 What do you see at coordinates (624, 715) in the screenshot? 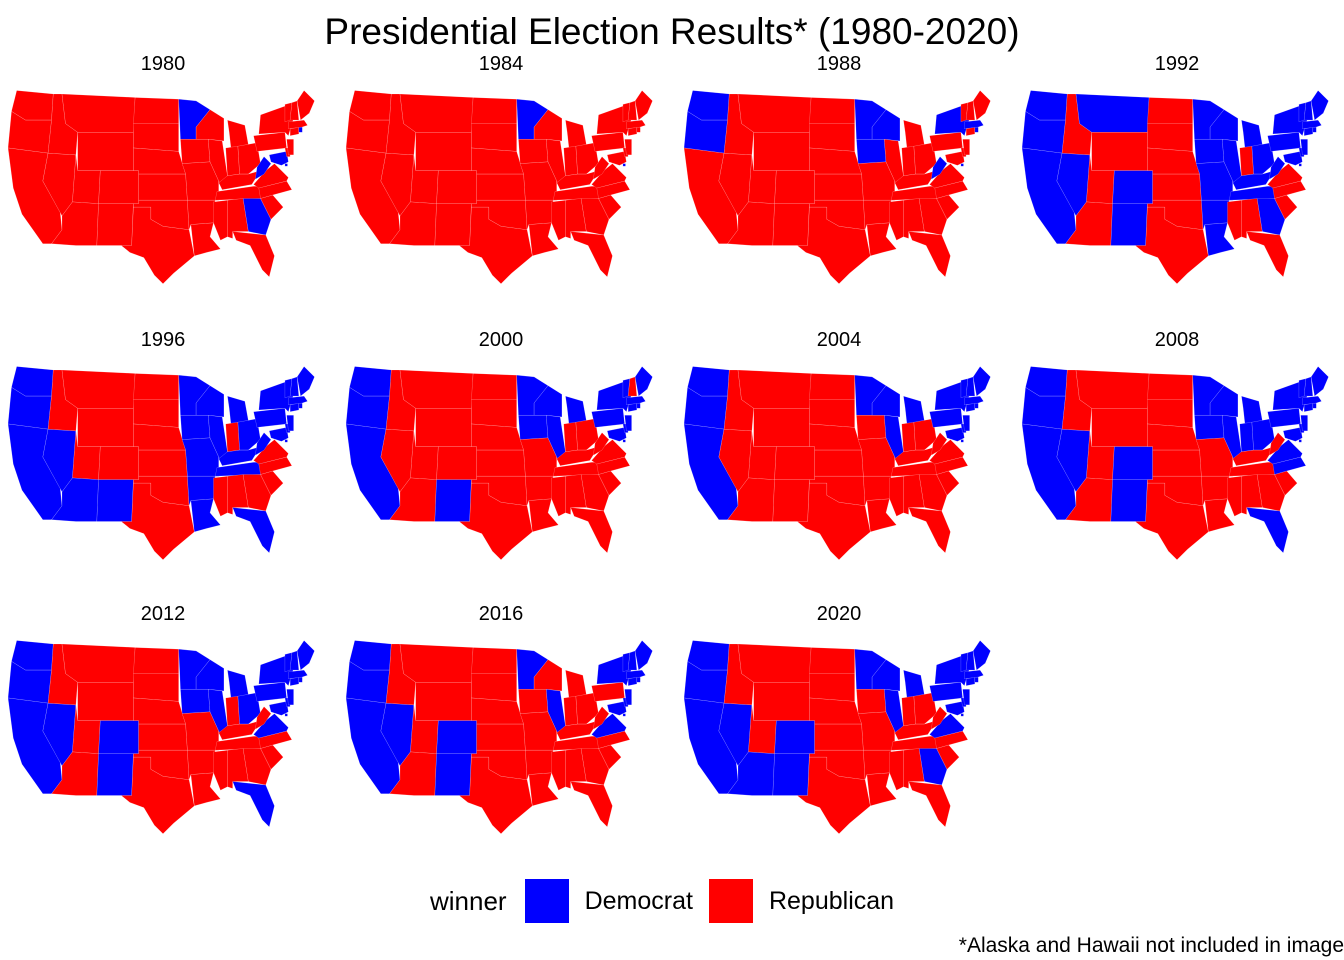
I see `state-dc` at bounding box center [624, 715].